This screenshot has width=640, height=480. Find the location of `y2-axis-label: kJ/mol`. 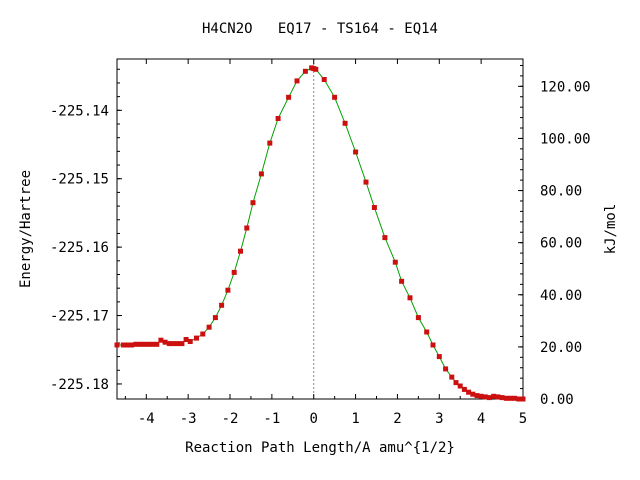

y2-axis-label: kJ/mol is located at coordinates (611, 229).